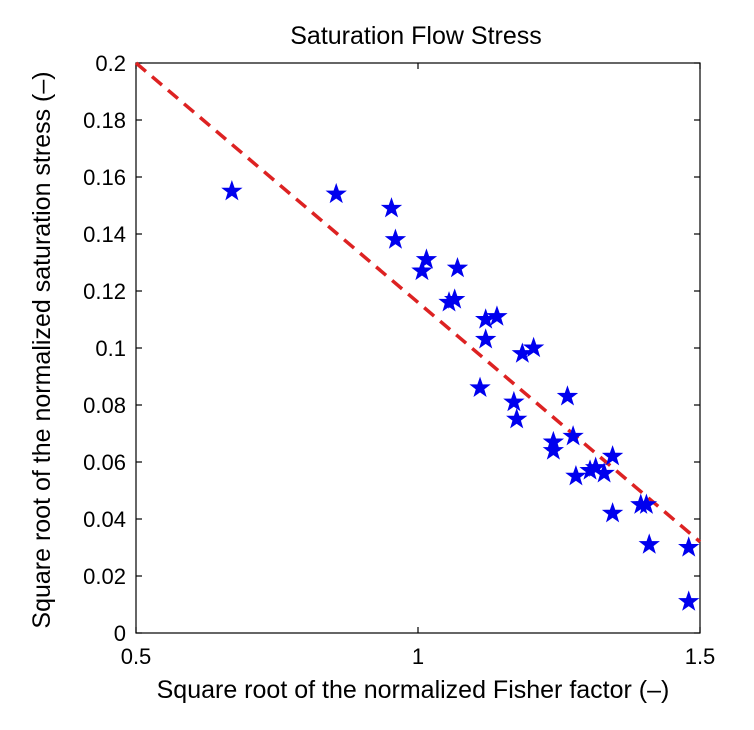 The width and height of the screenshot is (754, 730). What do you see at coordinates (104, 462) in the screenshot?
I see `y-tick-label: 0.06` at bounding box center [104, 462].